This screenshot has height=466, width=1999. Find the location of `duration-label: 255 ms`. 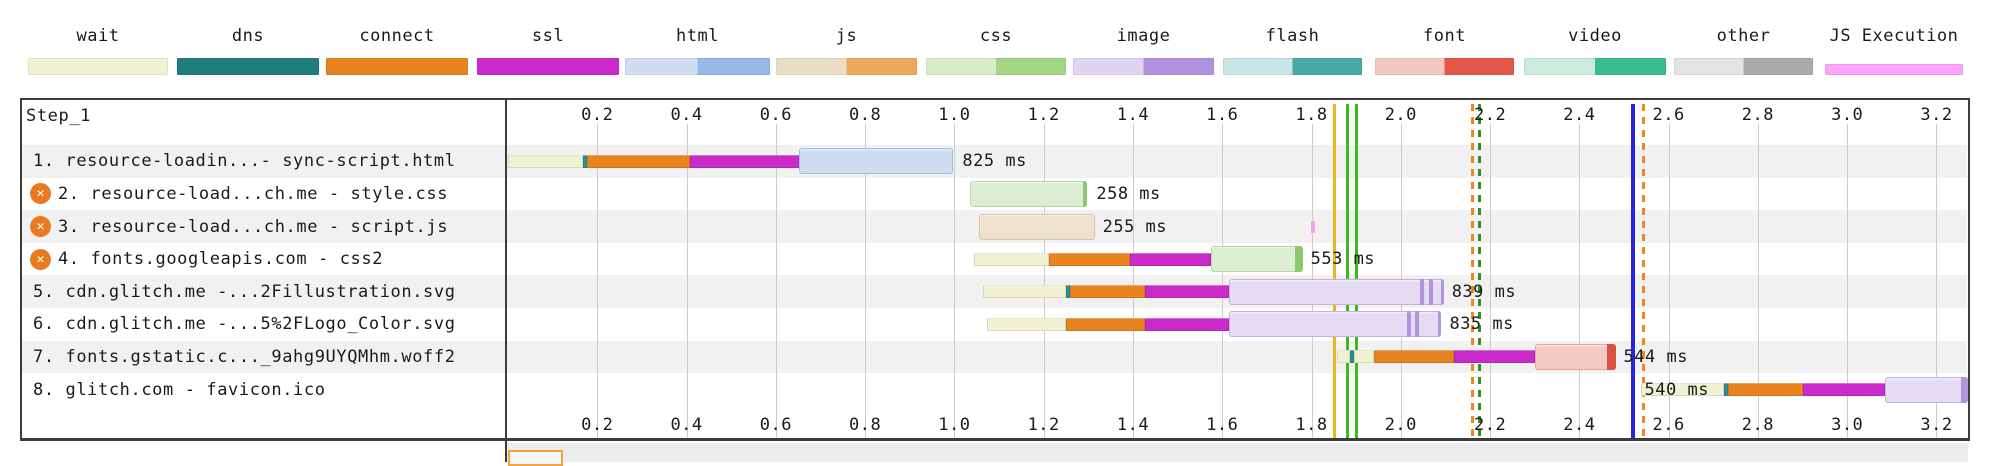

duration-label: 255 ms is located at coordinates (1135, 226).